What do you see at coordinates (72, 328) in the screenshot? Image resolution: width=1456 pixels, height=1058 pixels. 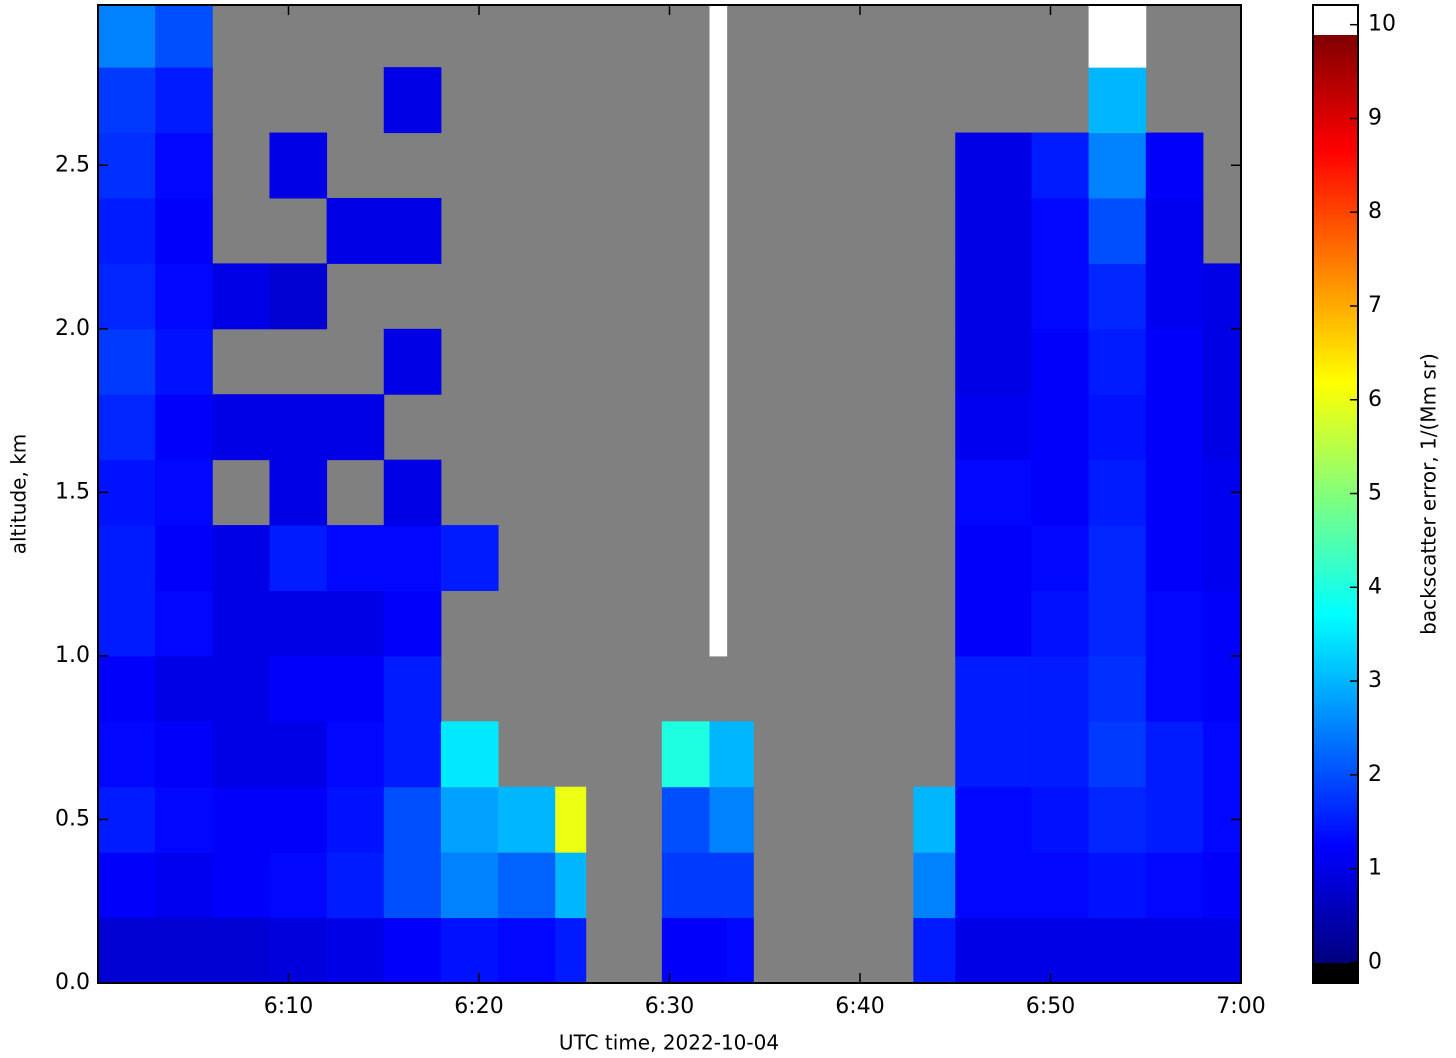 I see `y-tick-label: 2.0` at bounding box center [72, 328].